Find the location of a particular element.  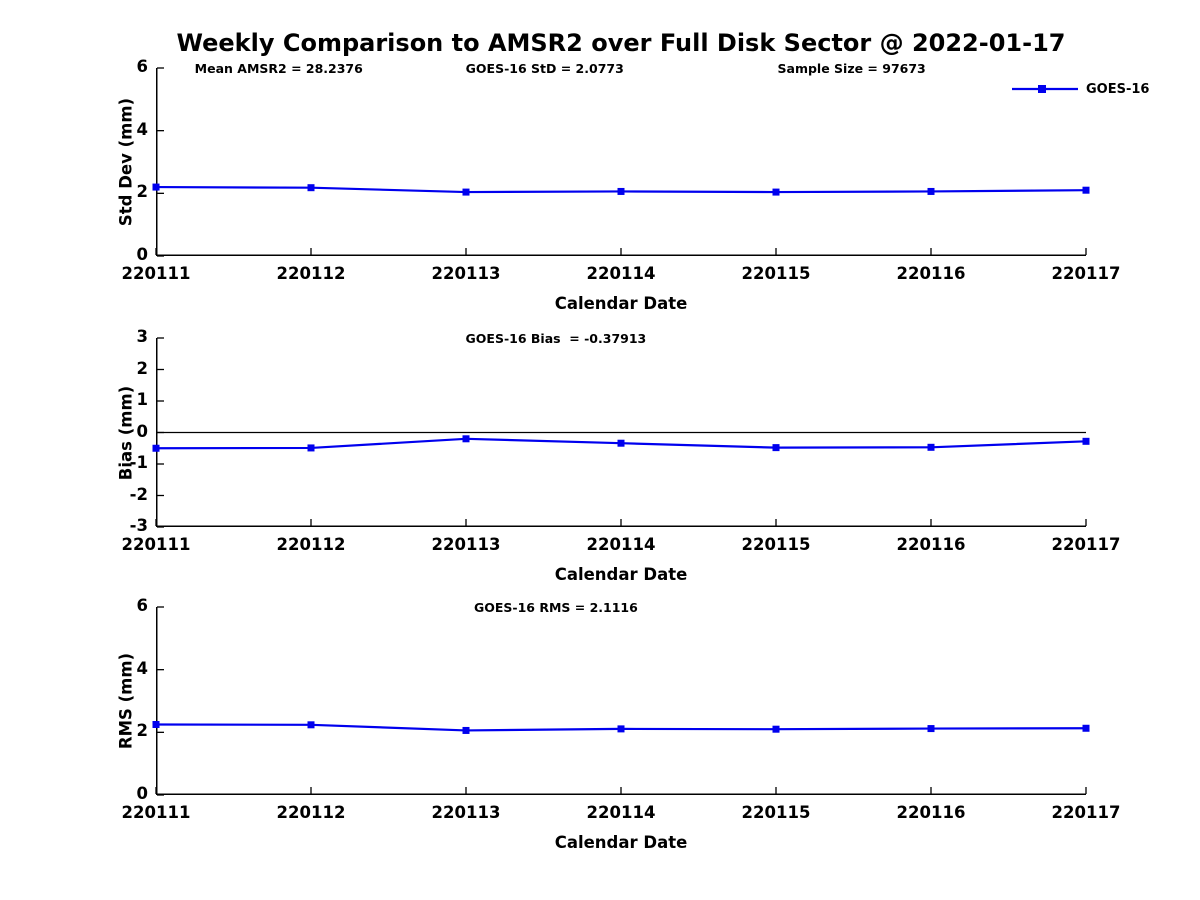

legend-line-marker-icon is located at coordinates (1045, 89).